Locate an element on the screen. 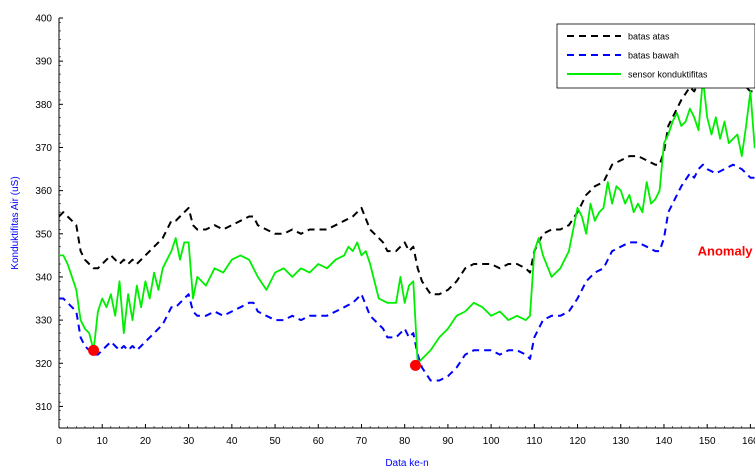  y-tick-label: 390 is located at coordinates (43, 62).